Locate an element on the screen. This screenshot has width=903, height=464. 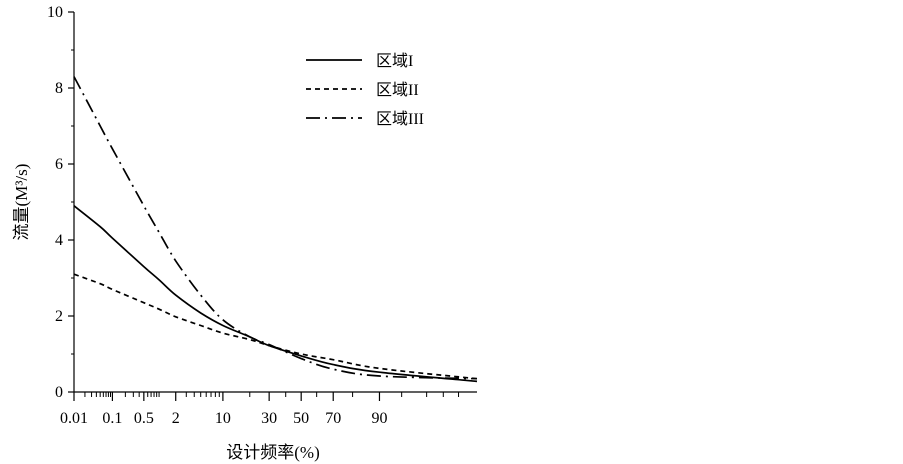
x-tick-label: 0.5 is located at coordinates (144, 418).